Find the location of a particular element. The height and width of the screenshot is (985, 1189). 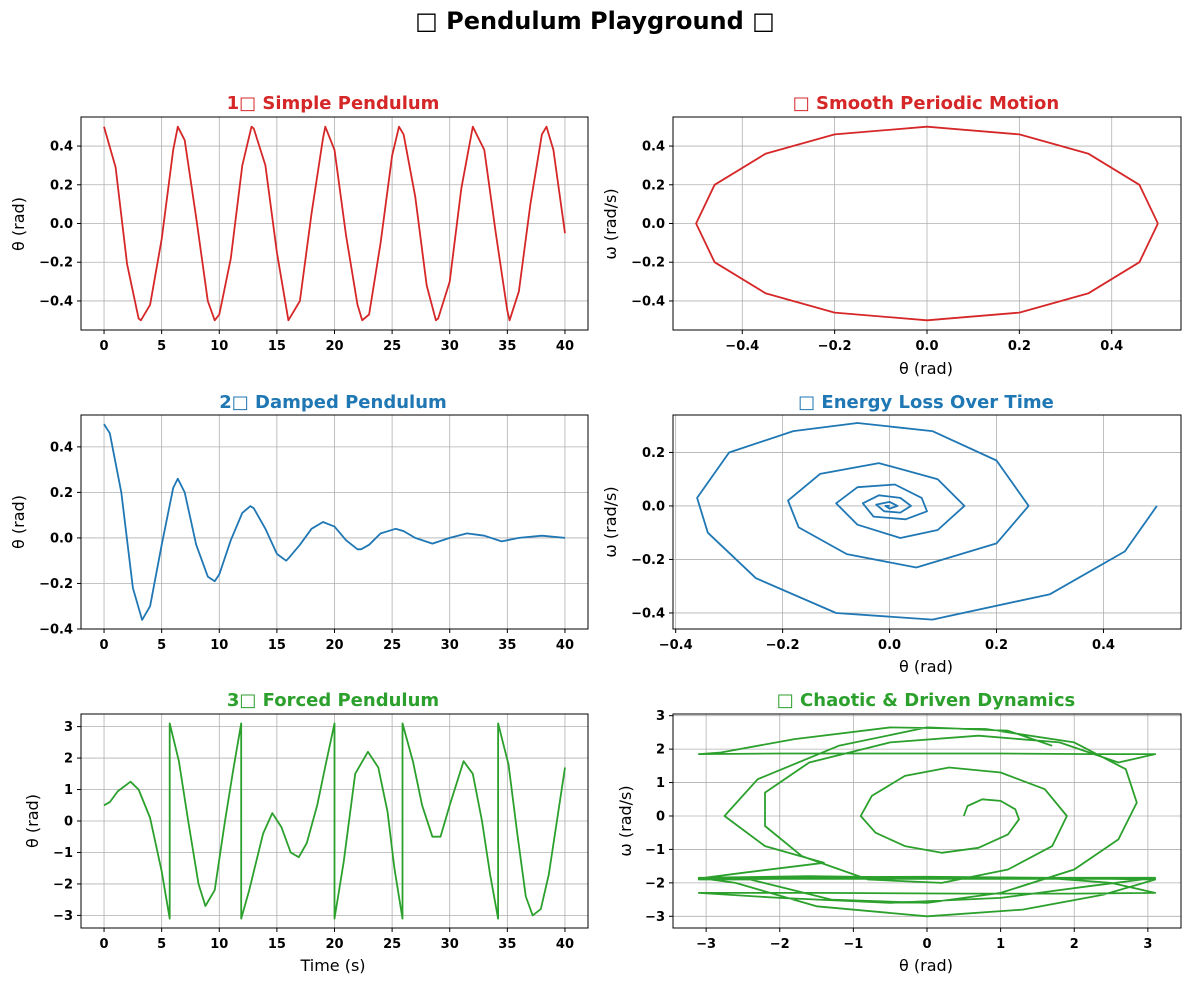

panel-title: 3□ Forced Pendulum is located at coordinates (333, 700).